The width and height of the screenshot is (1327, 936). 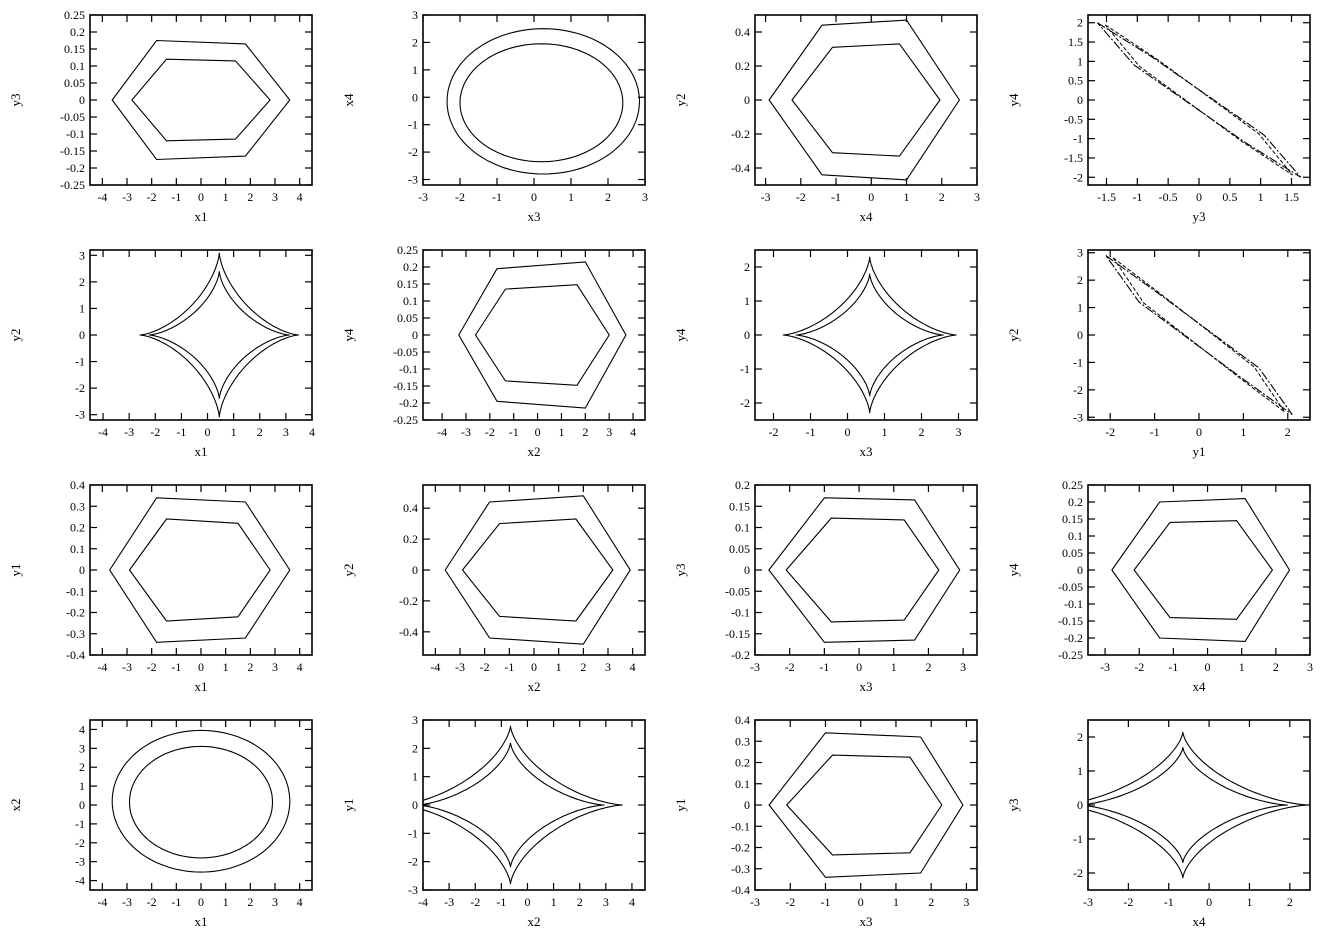 What do you see at coordinates (740, 869) in the screenshot?
I see `y-tick-label: -0.3` at bounding box center [740, 869].